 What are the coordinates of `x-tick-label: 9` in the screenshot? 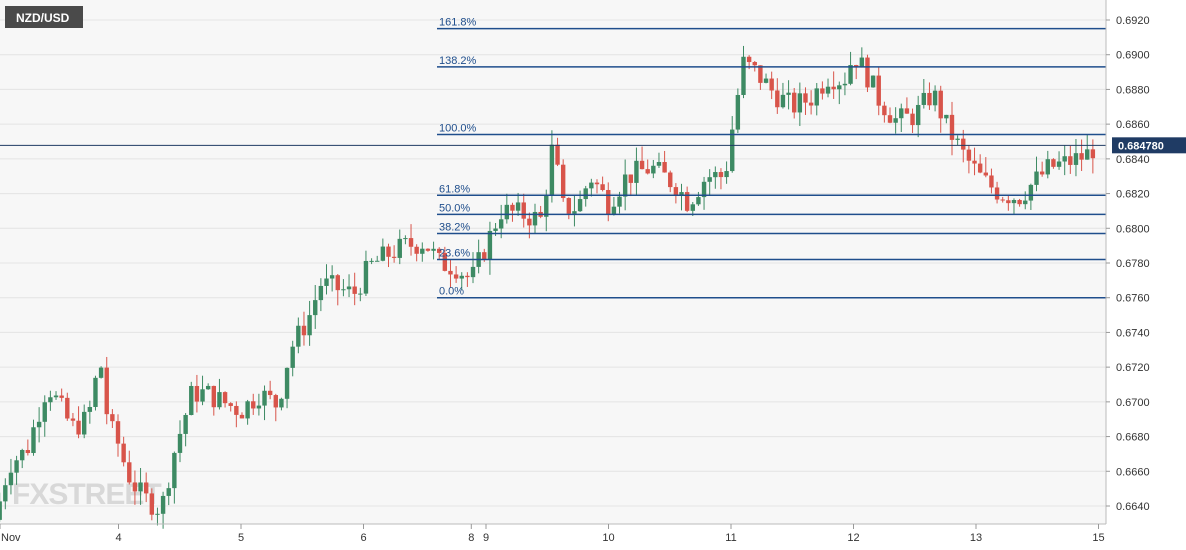 It's located at (486, 538).